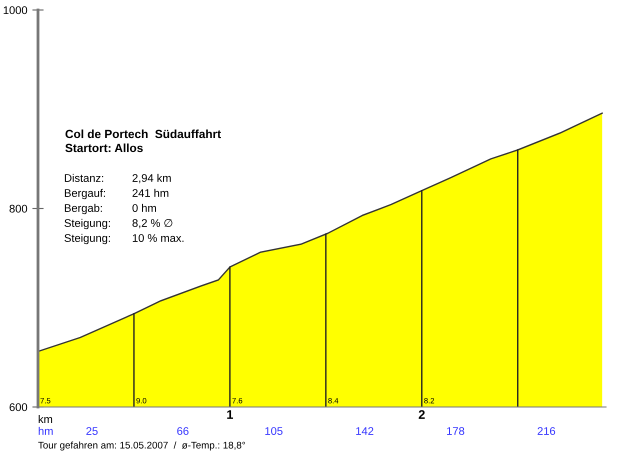 The image size is (640, 452). Describe the element at coordinates (183, 431) in the screenshot. I see `text: 66` at that location.